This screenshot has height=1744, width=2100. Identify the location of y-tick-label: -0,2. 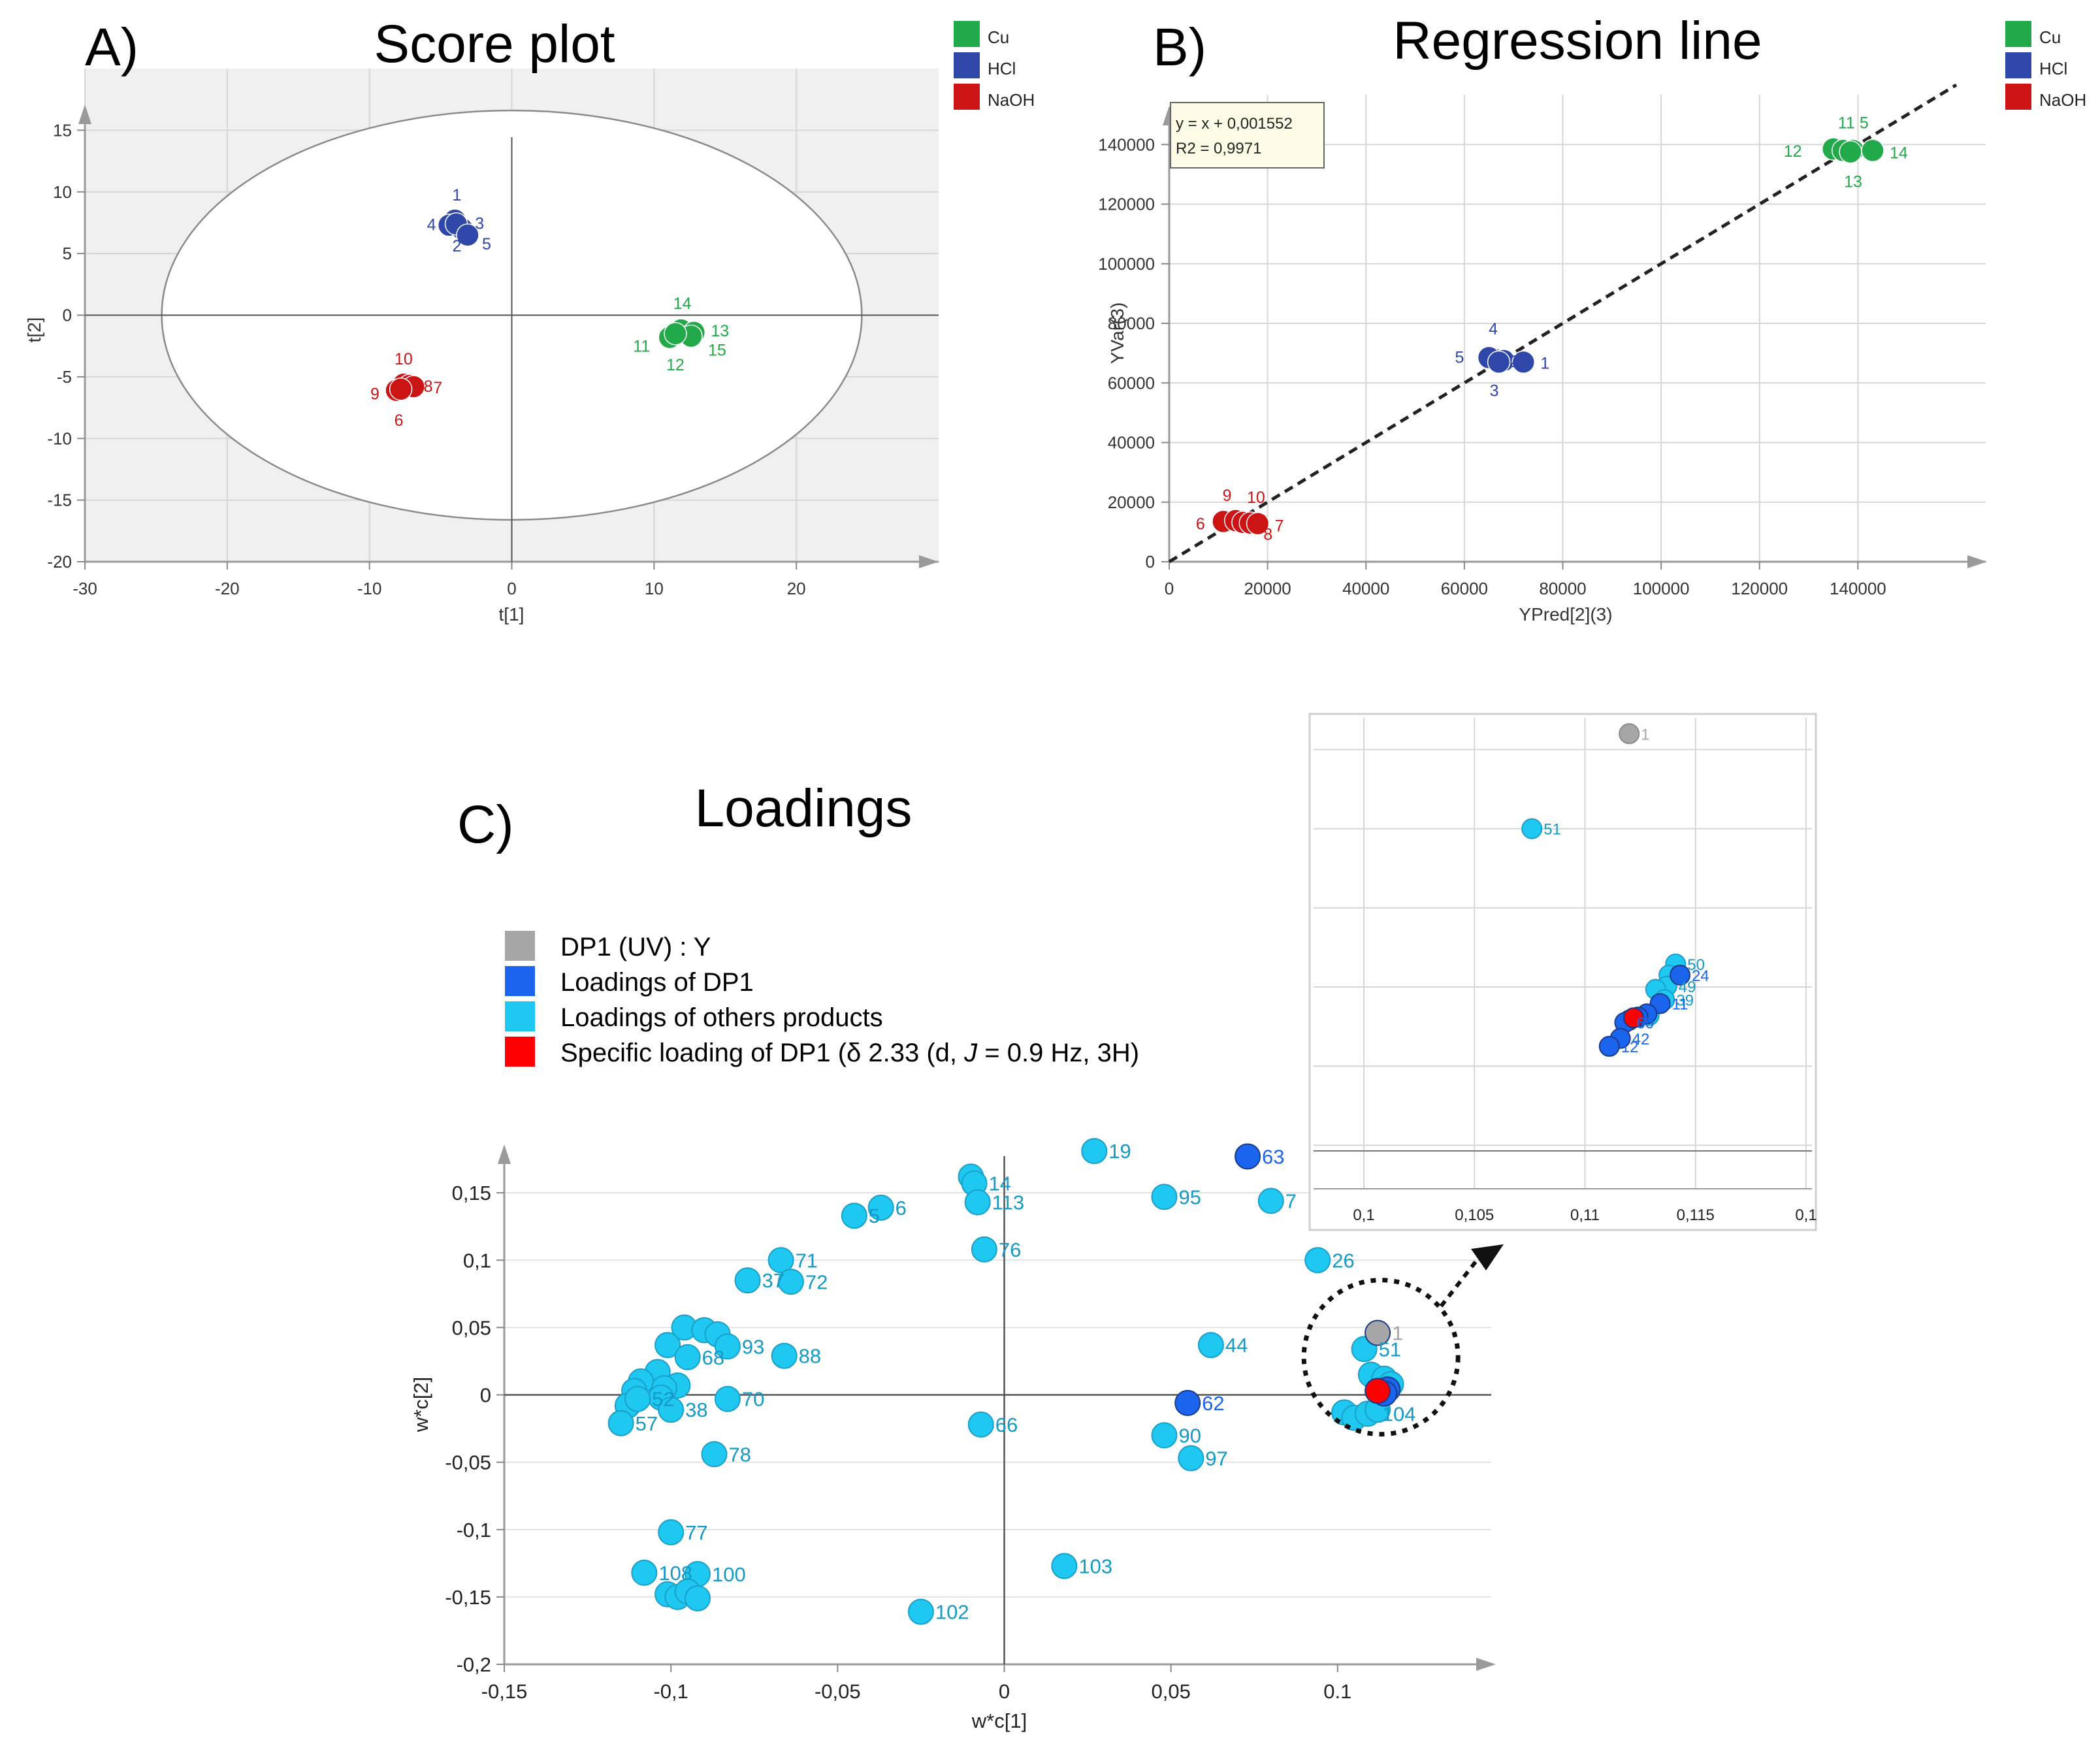
(474, 1664).